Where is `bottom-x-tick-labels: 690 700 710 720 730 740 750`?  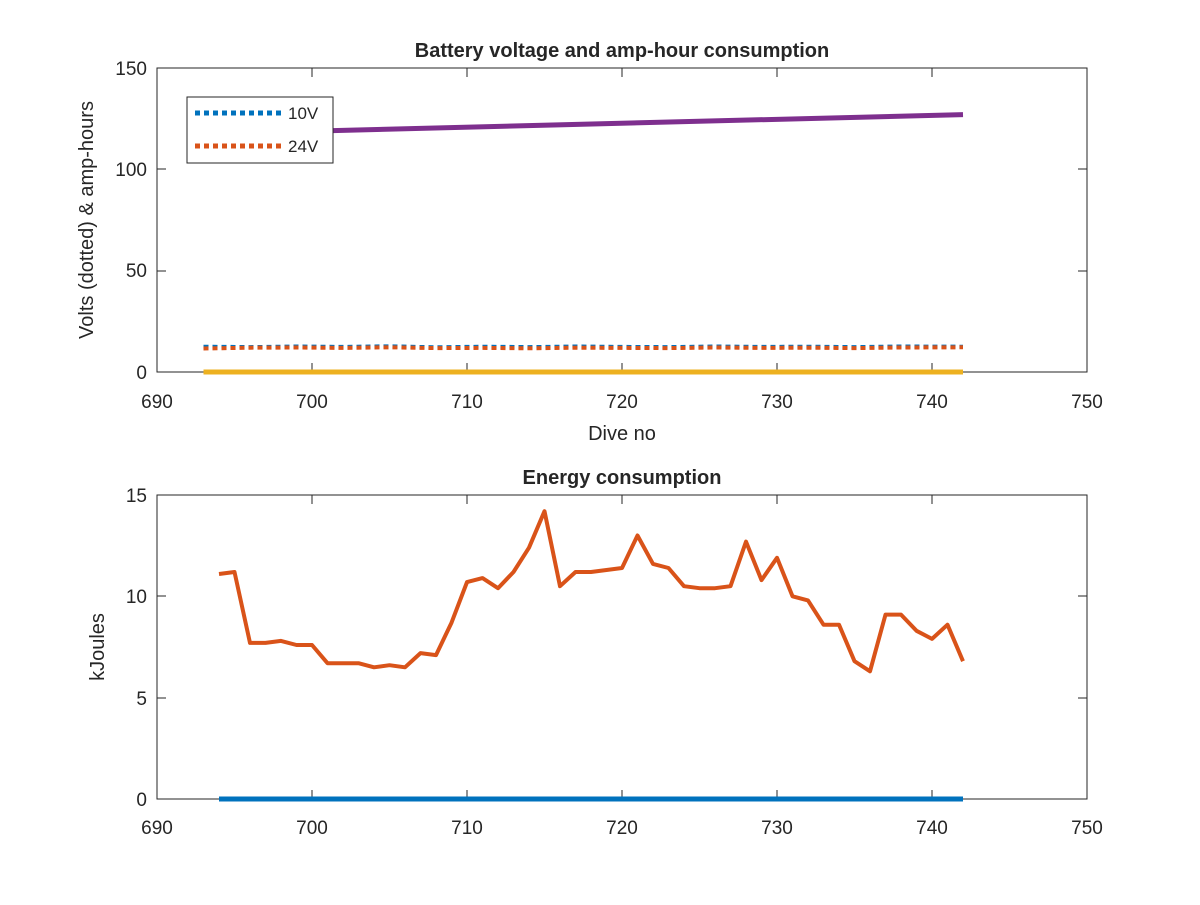 bottom-x-tick-labels: 690 700 710 720 730 740 750 is located at coordinates (622, 828).